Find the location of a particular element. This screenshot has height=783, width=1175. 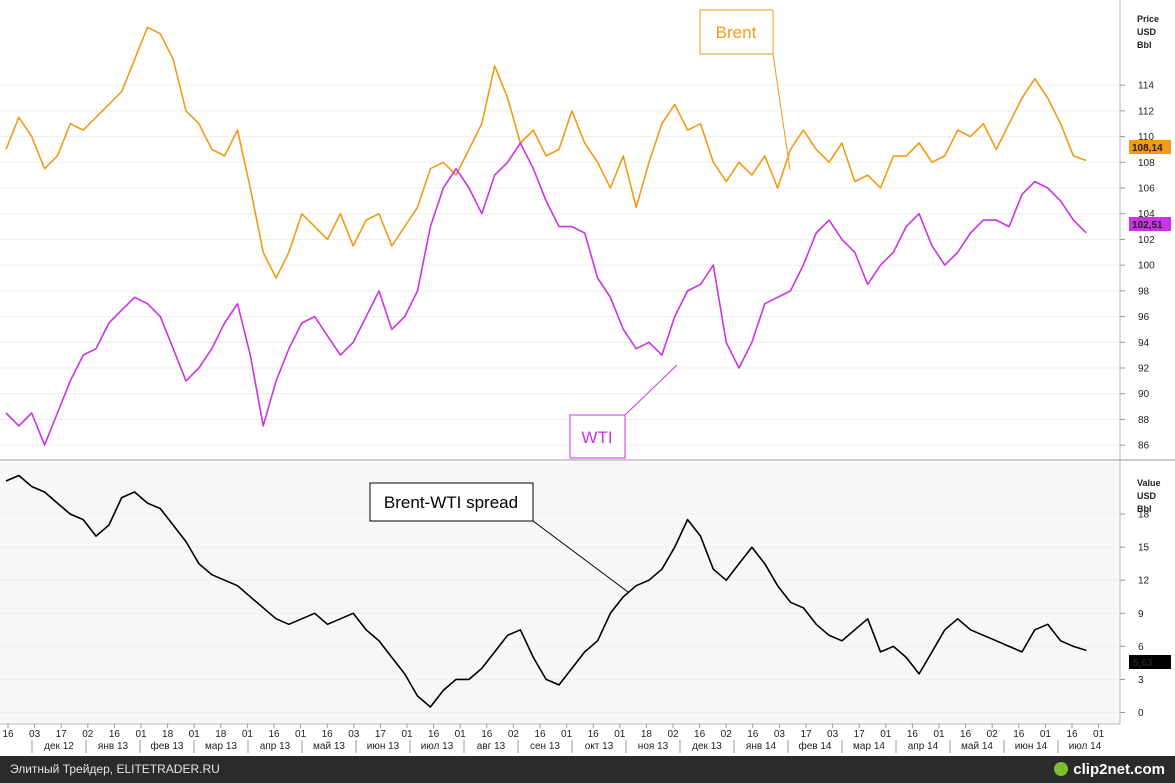

price-axis-header-1: Price is located at coordinates (1148, 19).